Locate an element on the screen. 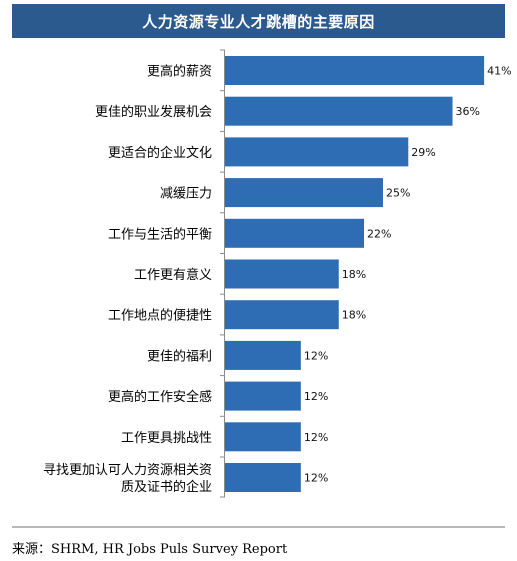 The width and height of the screenshot is (517, 561). value-label-11: 12% is located at coordinates (316, 478).